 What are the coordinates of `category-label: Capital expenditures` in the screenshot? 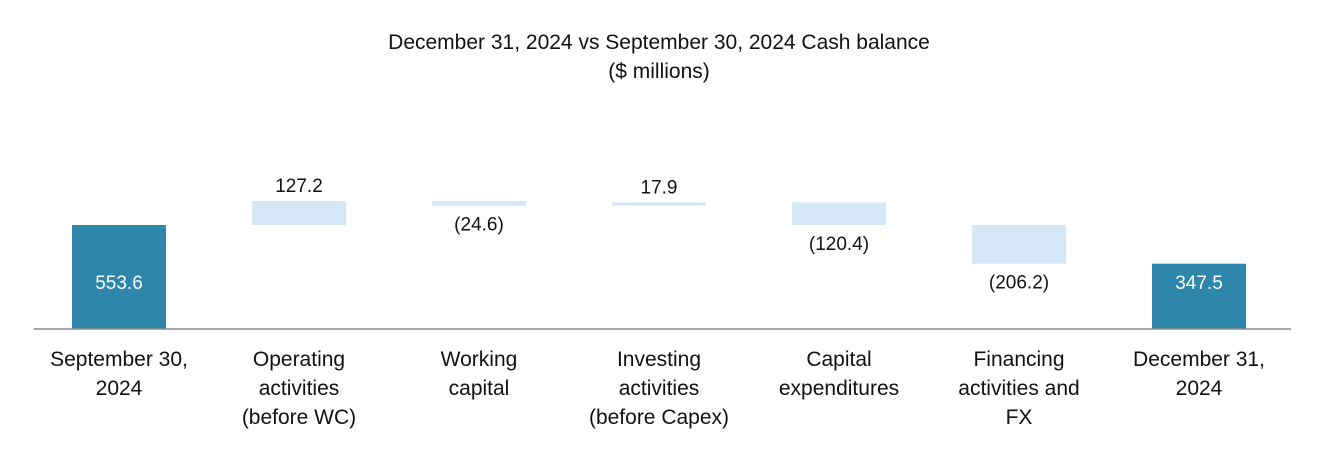 It's located at (839, 374).